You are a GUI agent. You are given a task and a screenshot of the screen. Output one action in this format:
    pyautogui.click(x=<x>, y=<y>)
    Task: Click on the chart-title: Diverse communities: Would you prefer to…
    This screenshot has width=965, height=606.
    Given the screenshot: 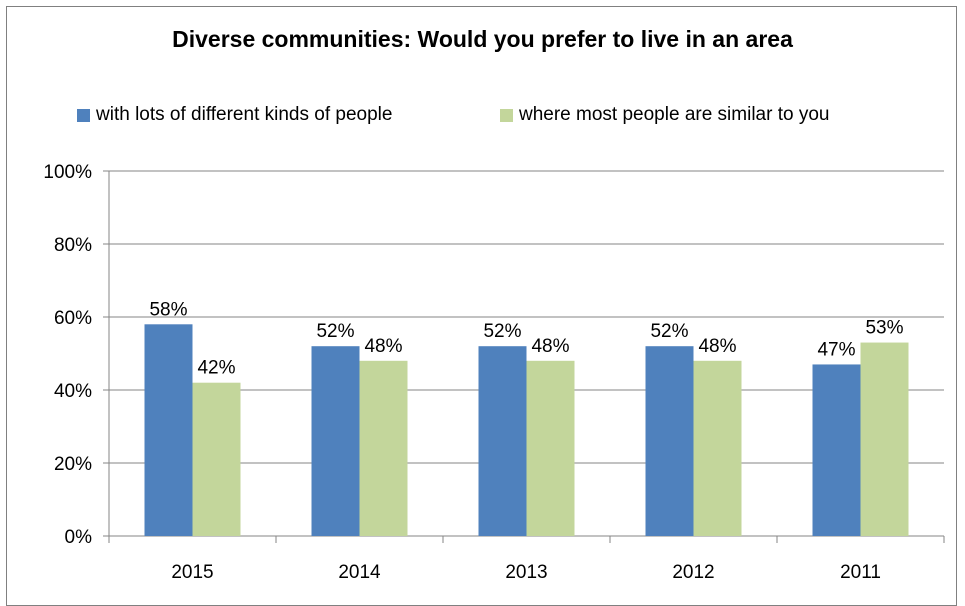 What is the action you would take?
    pyautogui.click(x=482, y=39)
    